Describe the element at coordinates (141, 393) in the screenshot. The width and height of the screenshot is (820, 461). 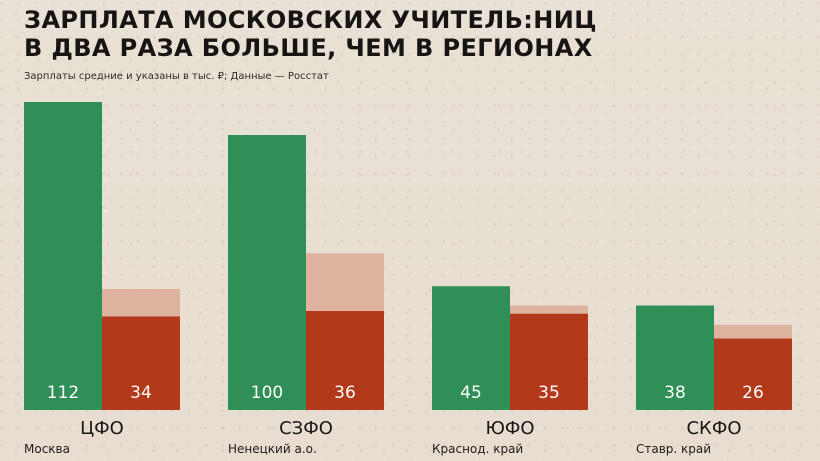
I see `value-label-red-1: 34` at that location.